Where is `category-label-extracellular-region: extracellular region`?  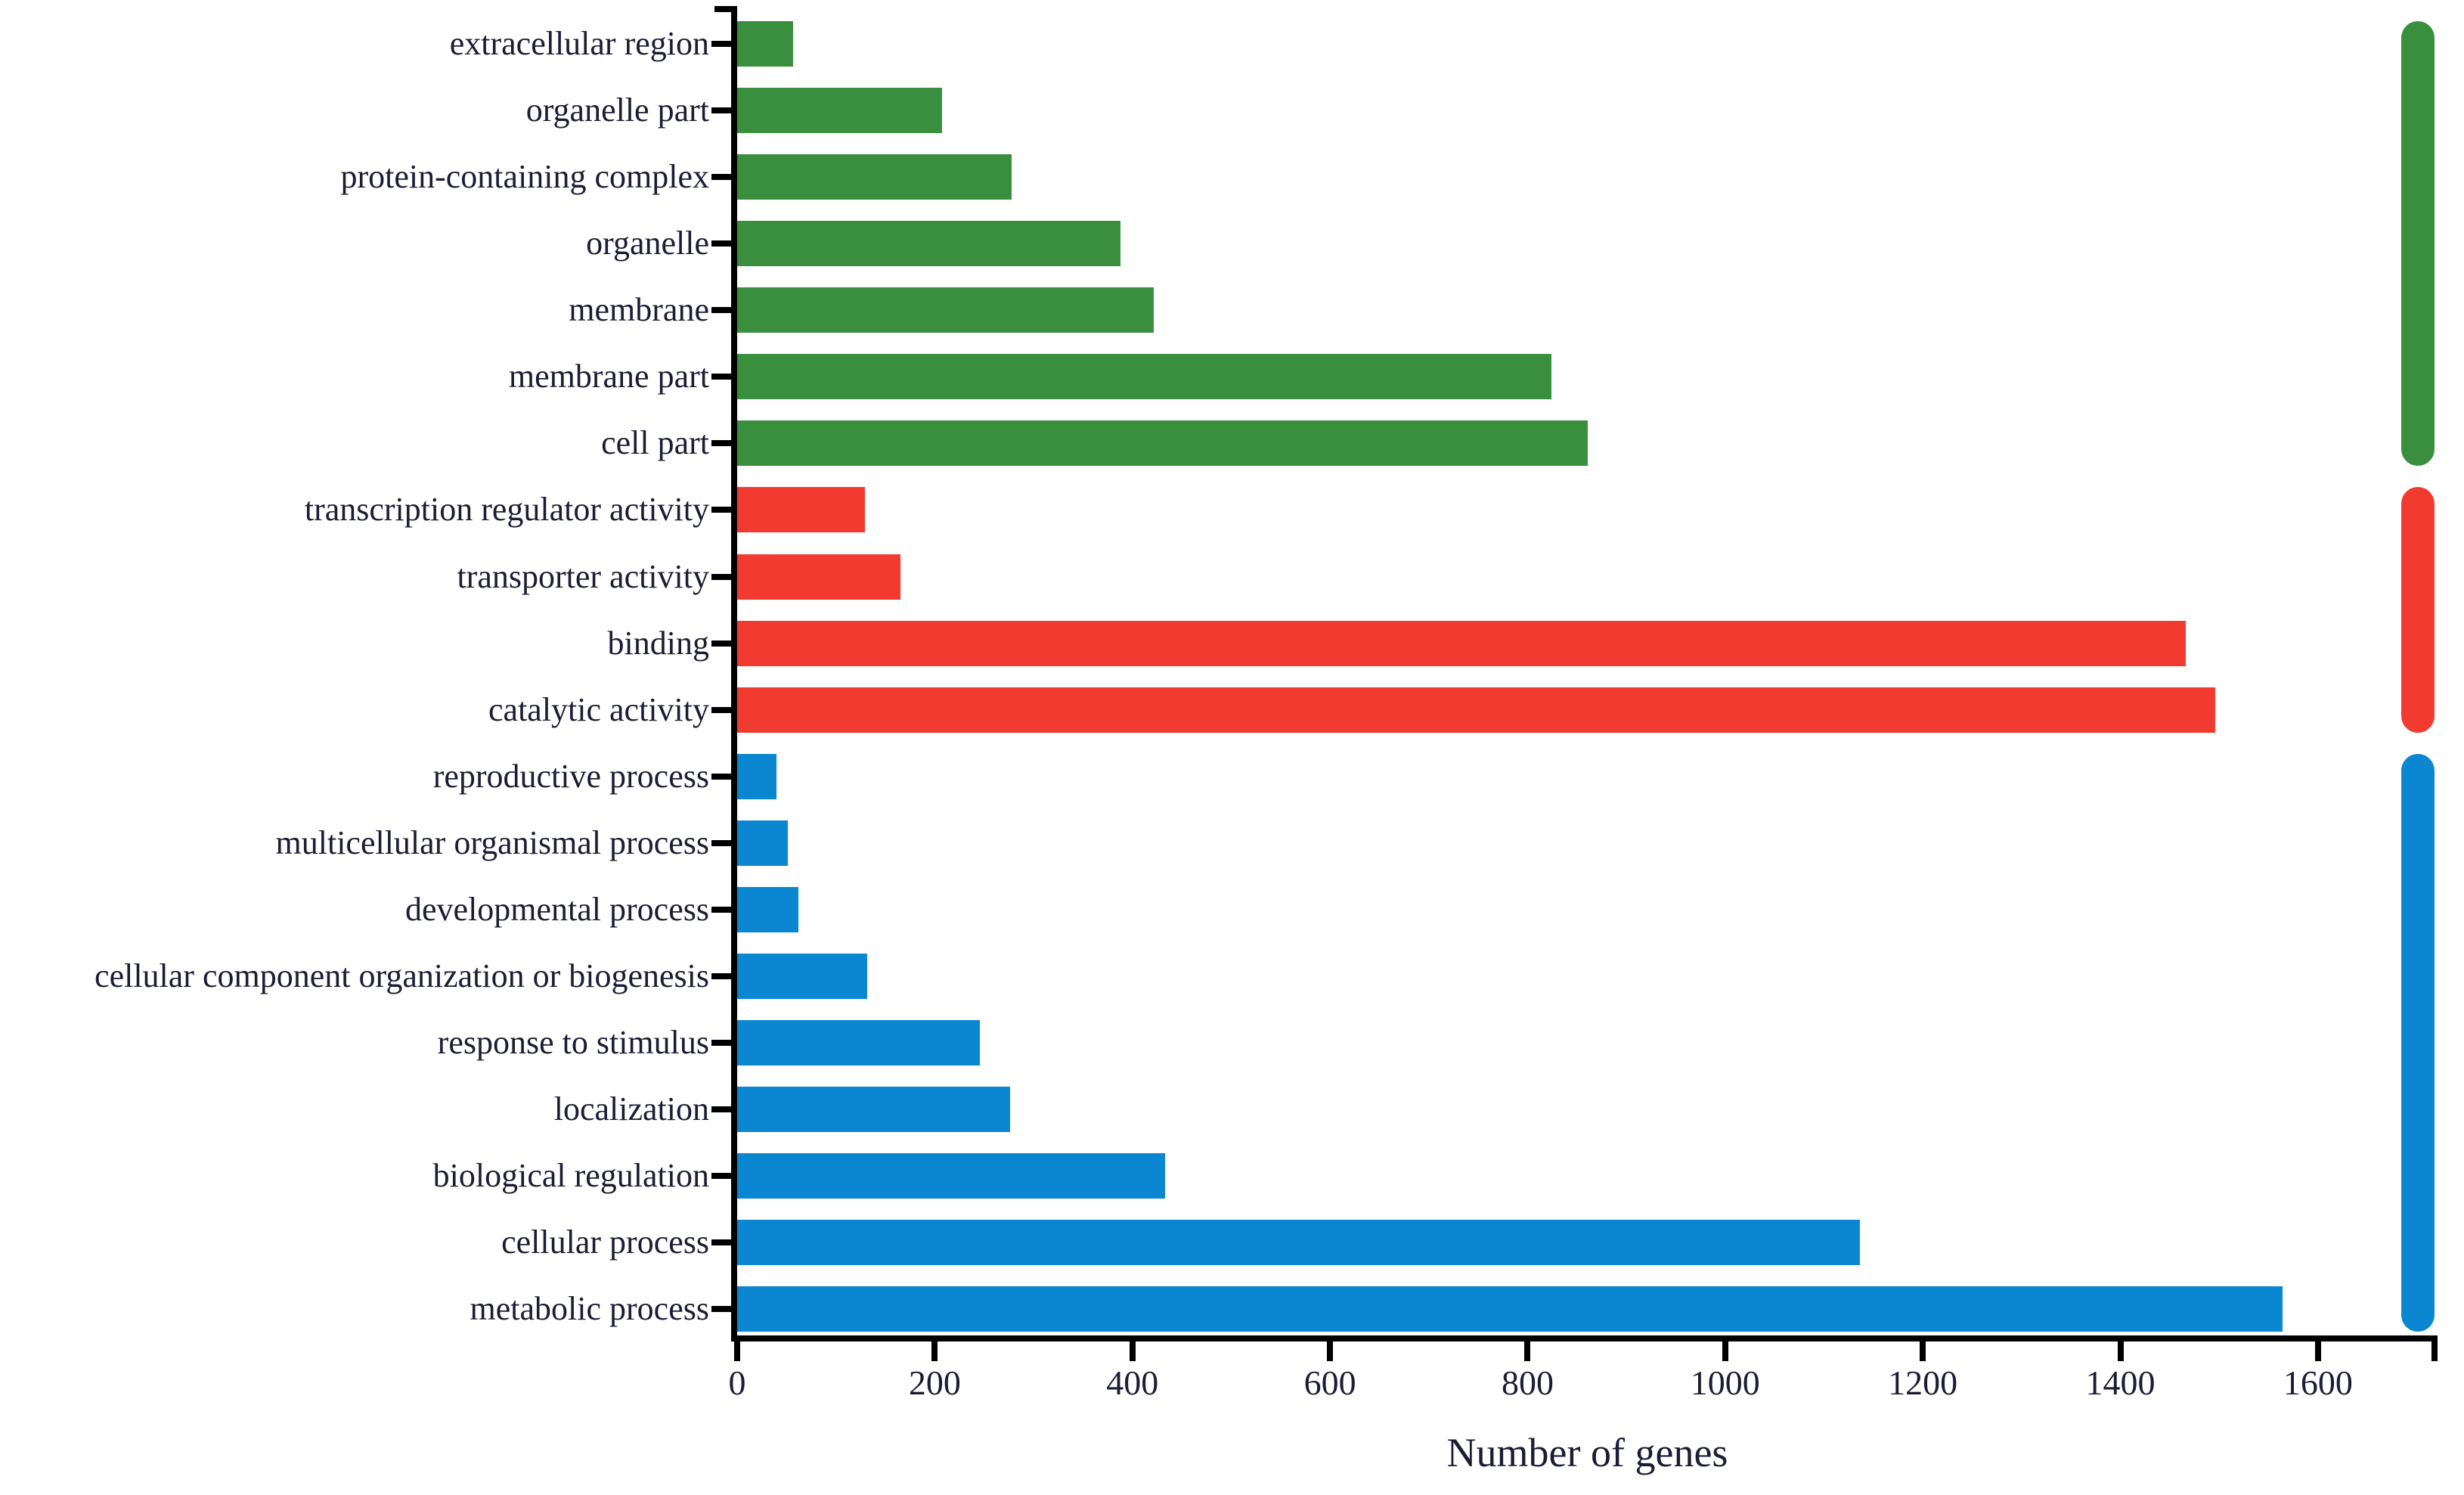 category-label-extracellular-region: extracellular region is located at coordinates (579, 43).